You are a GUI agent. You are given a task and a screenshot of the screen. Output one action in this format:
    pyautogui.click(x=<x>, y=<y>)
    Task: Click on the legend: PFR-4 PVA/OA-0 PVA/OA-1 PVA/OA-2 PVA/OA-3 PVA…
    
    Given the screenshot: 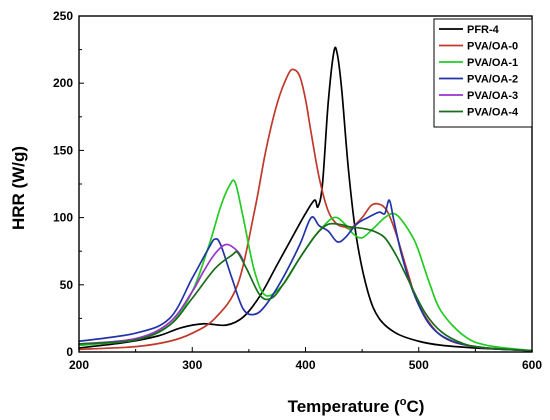 What is the action you would take?
    pyautogui.click(x=483, y=73)
    